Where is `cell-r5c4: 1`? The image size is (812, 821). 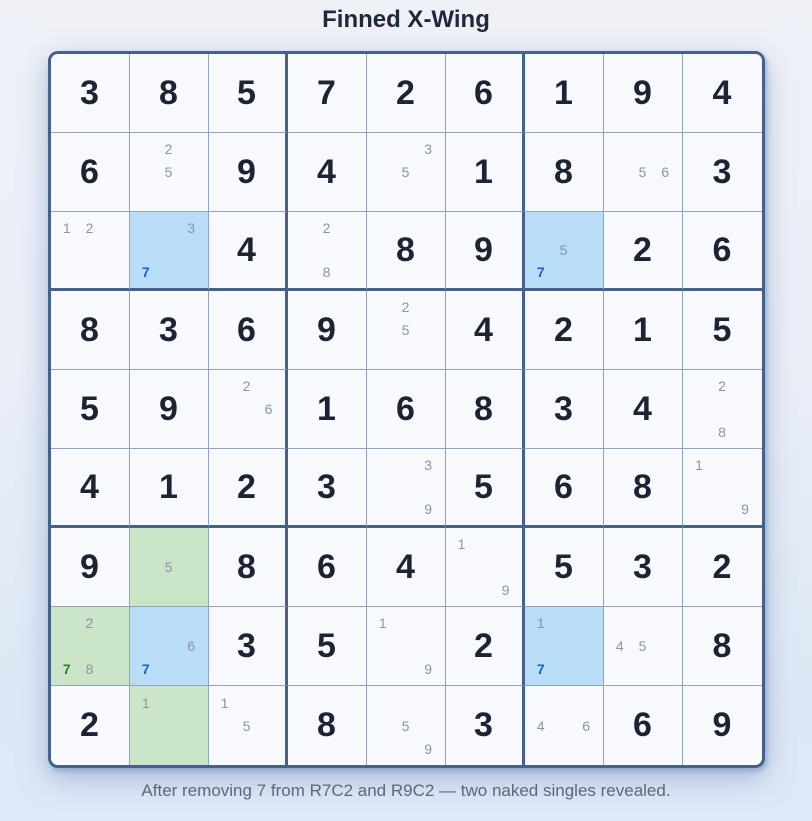
cell-r5c4: 1 is located at coordinates (327, 409).